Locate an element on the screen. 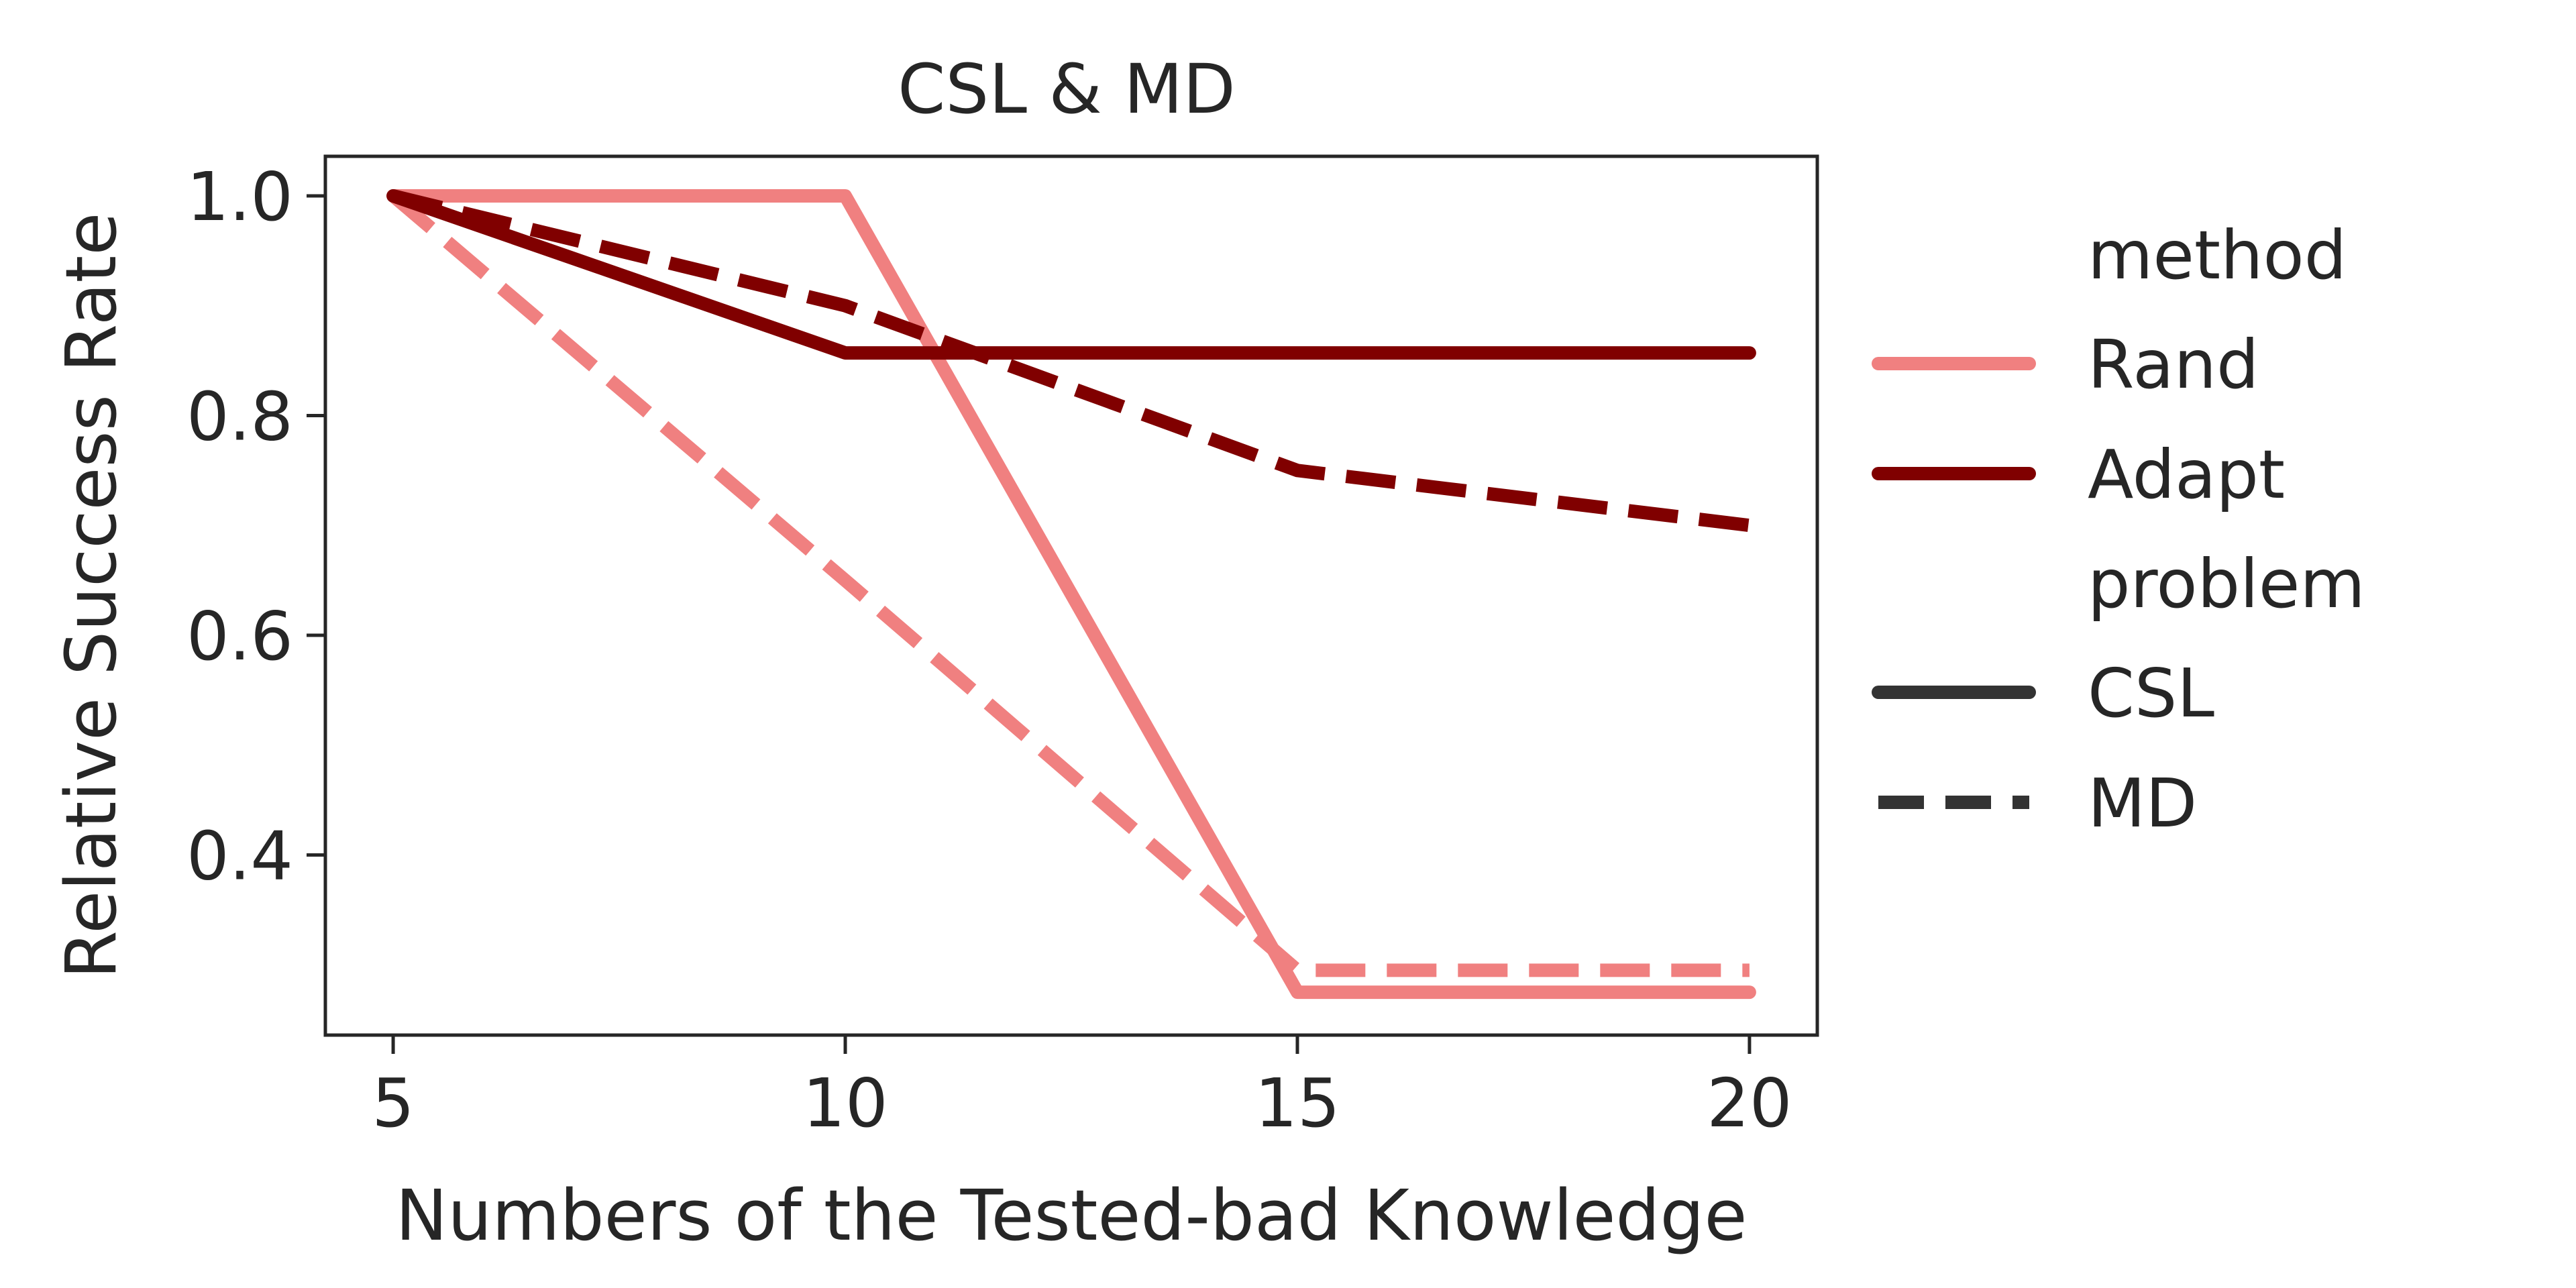  x-tick-label: 15 is located at coordinates (1297, 1103).